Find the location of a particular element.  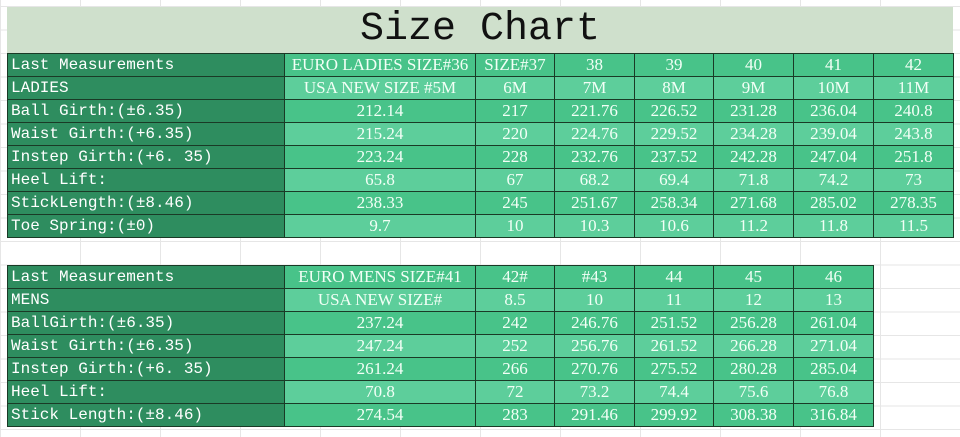

table-cell: 243.8 is located at coordinates (913, 134).